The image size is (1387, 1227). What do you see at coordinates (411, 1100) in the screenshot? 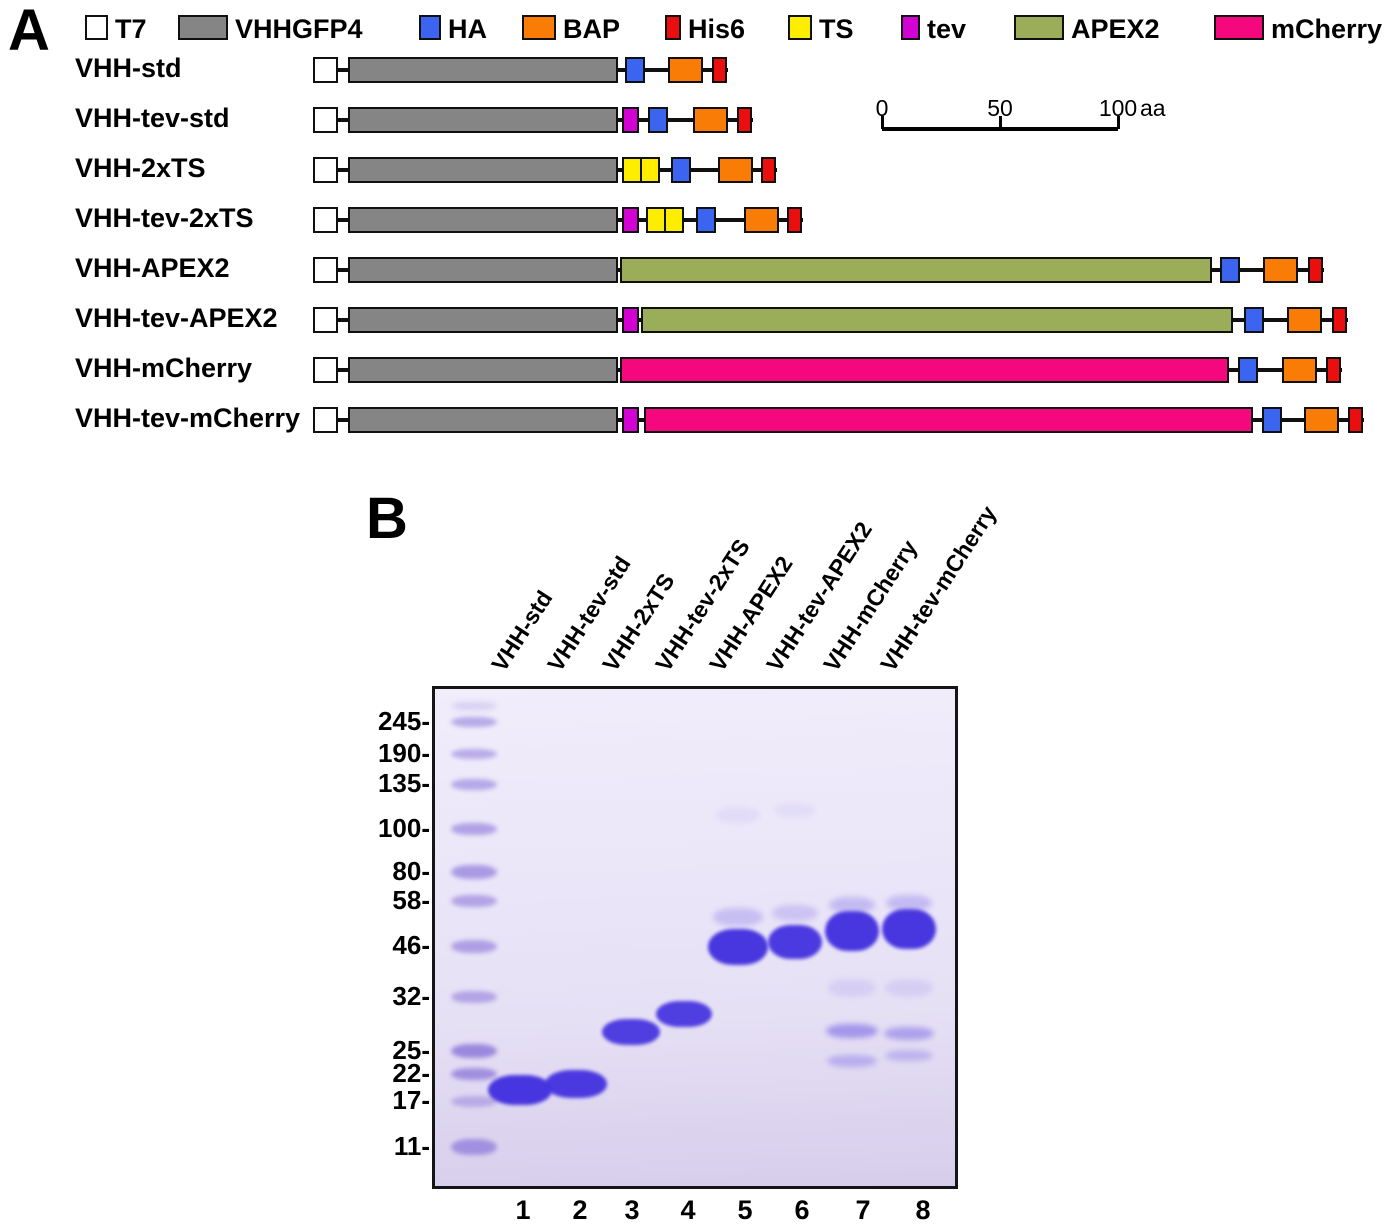
I see `gel-marker-label: 17-` at bounding box center [411, 1100].